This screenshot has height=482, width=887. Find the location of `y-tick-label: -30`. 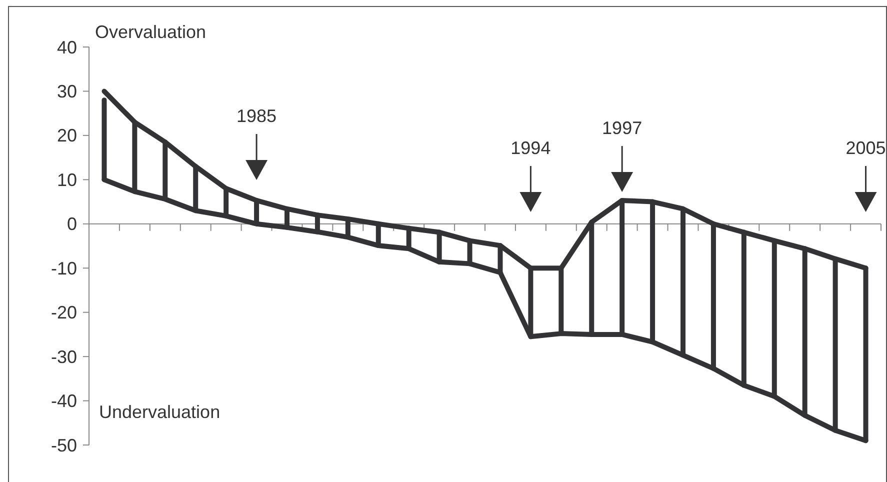

y-tick-label: -30 is located at coordinates (63, 356).